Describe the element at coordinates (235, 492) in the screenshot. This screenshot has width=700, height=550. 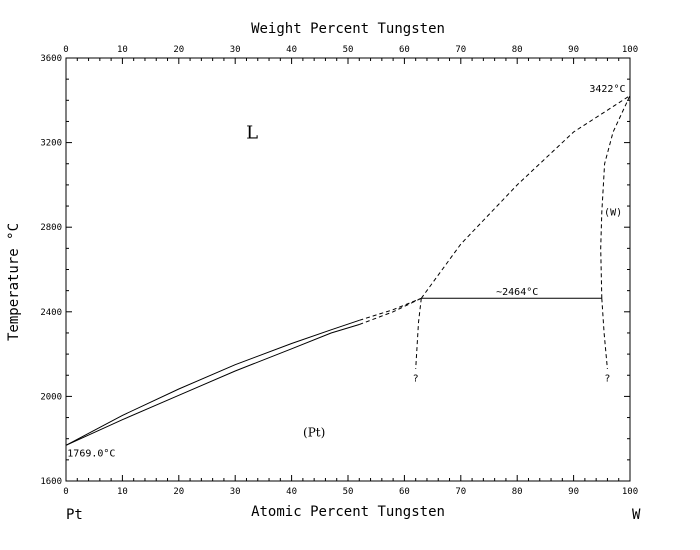
I see `x-tick-label: 30` at that location.